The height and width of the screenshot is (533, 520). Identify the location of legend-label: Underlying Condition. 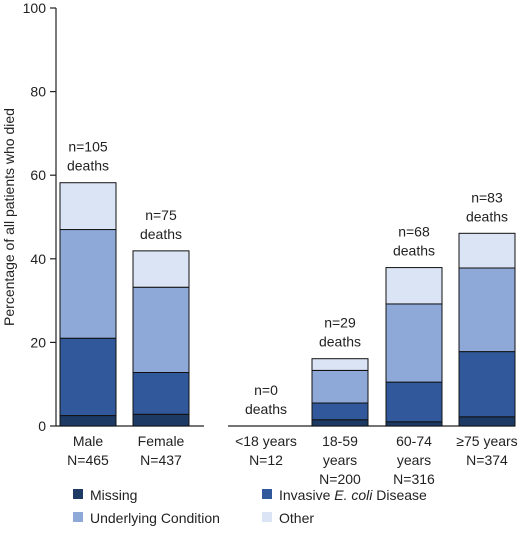
(155, 518).